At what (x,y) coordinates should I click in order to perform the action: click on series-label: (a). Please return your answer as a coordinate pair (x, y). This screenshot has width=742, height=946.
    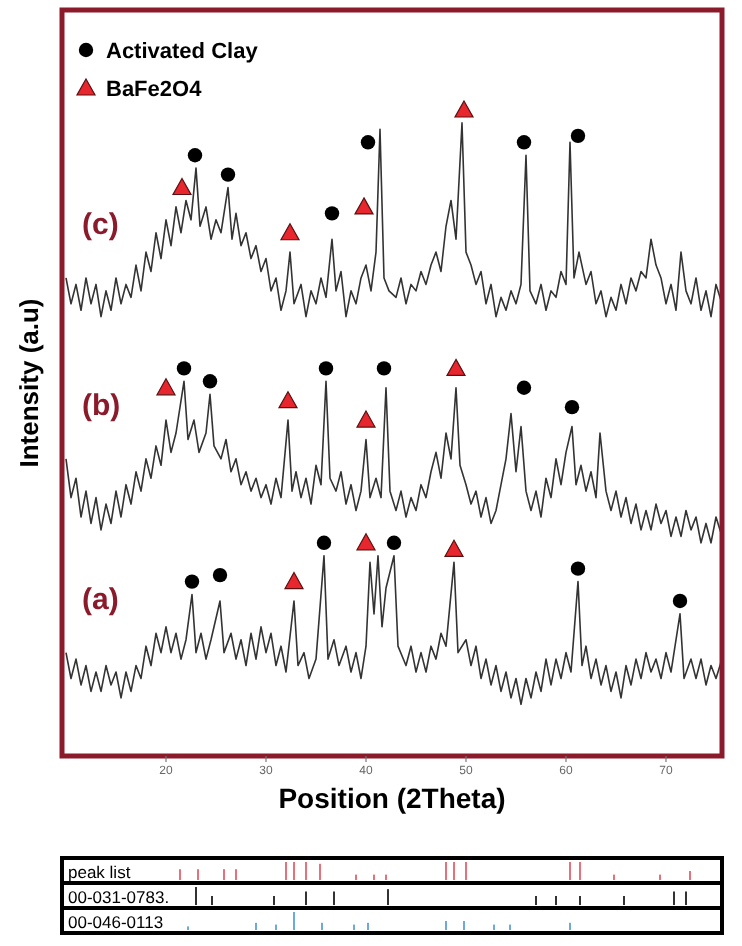
    Looking at the image, I should click on (100, 599).